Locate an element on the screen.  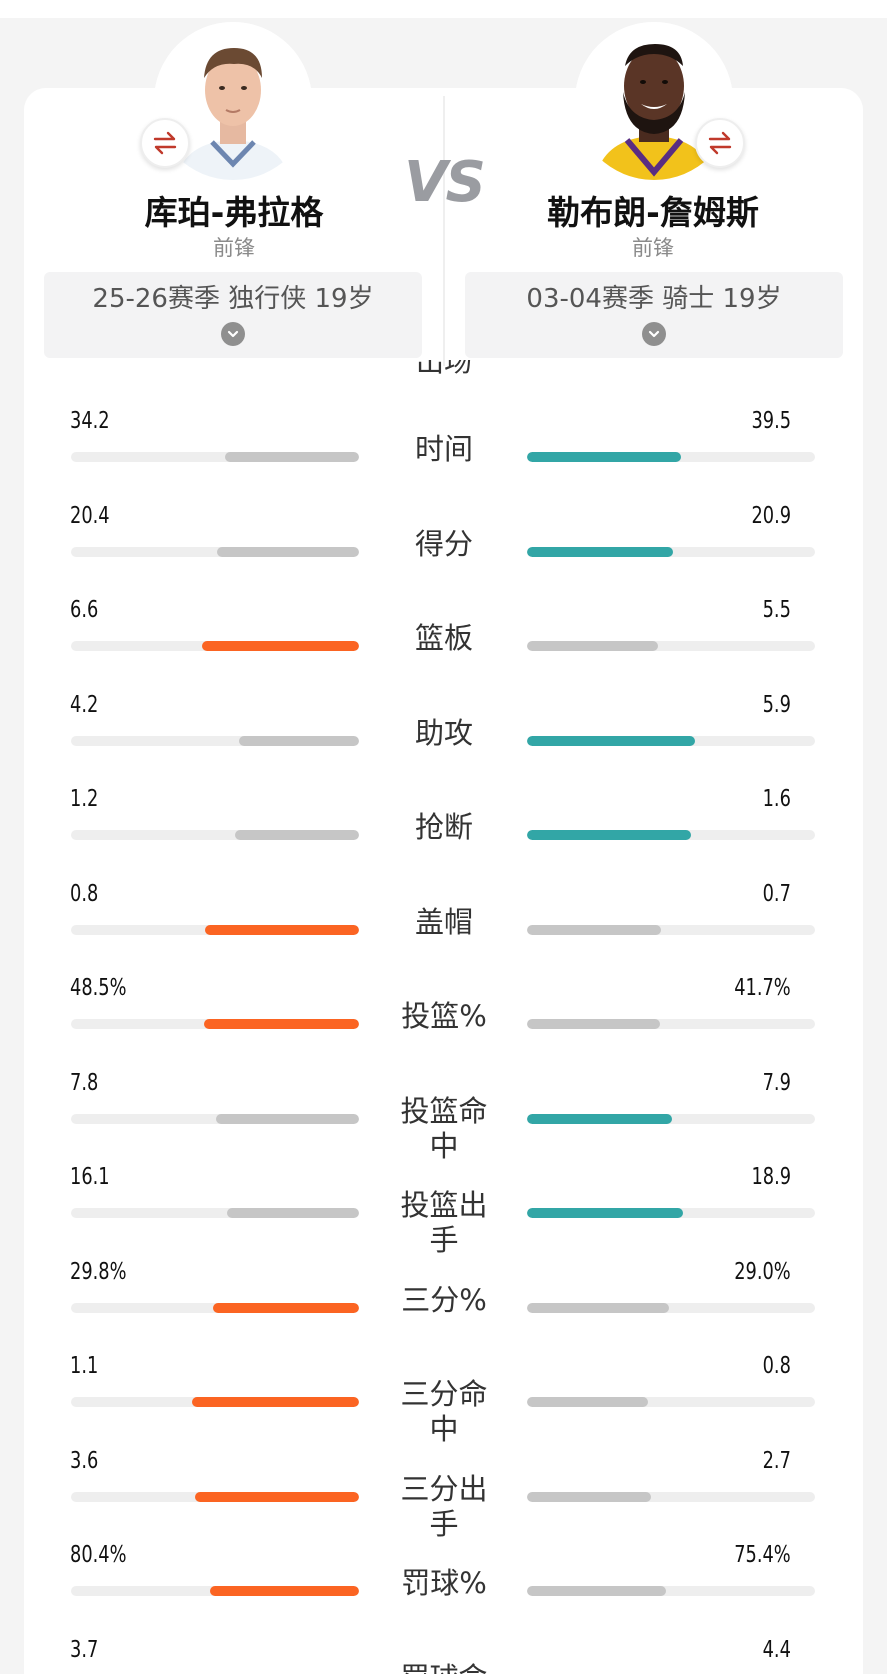
stat-label: 投篮命中 is located at coordinates (444, 1128).